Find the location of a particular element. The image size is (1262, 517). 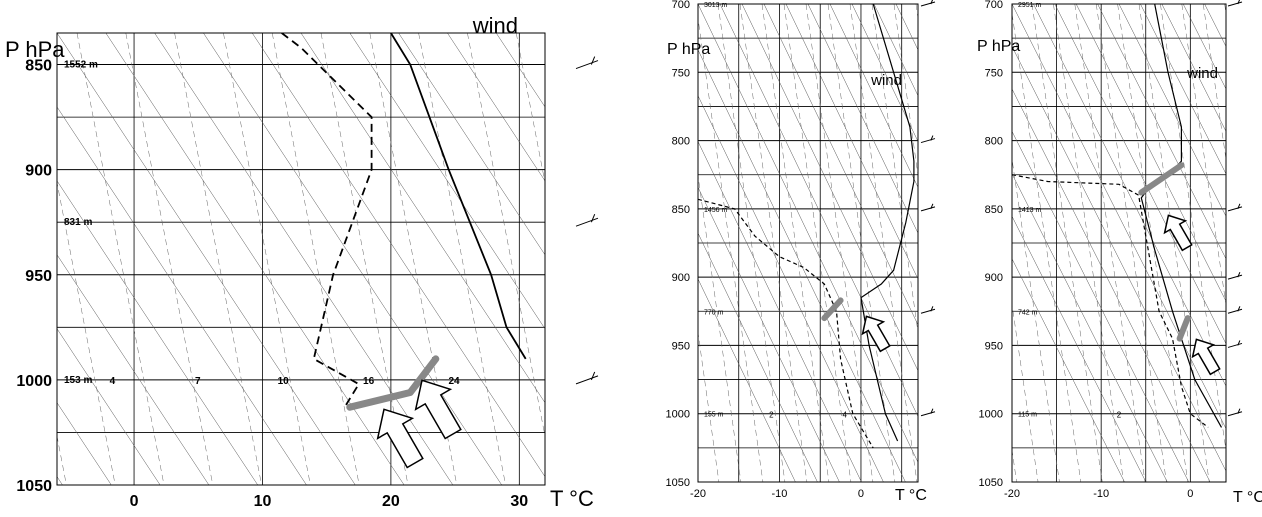

y-tick-label: 800 is located at coordinates (681, 142).